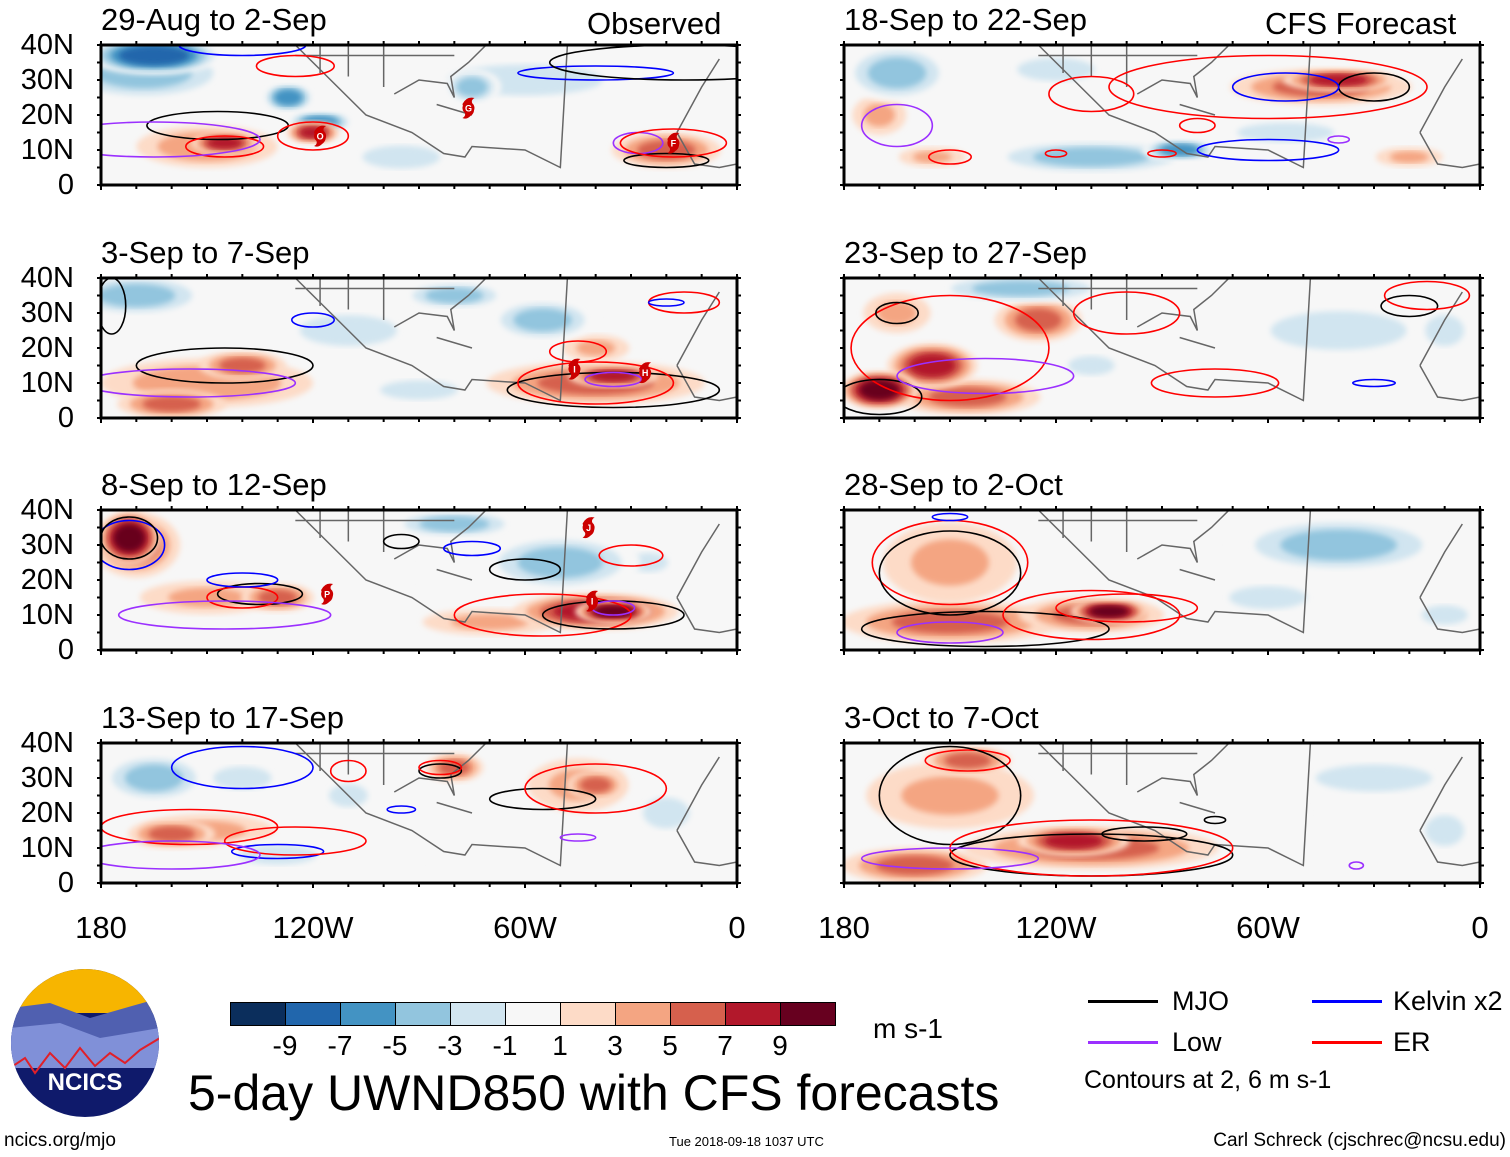  Describe the element at coordinates (60, 1140) in the screenshot. I see `site-link: ncics.org/mjo` at that location.